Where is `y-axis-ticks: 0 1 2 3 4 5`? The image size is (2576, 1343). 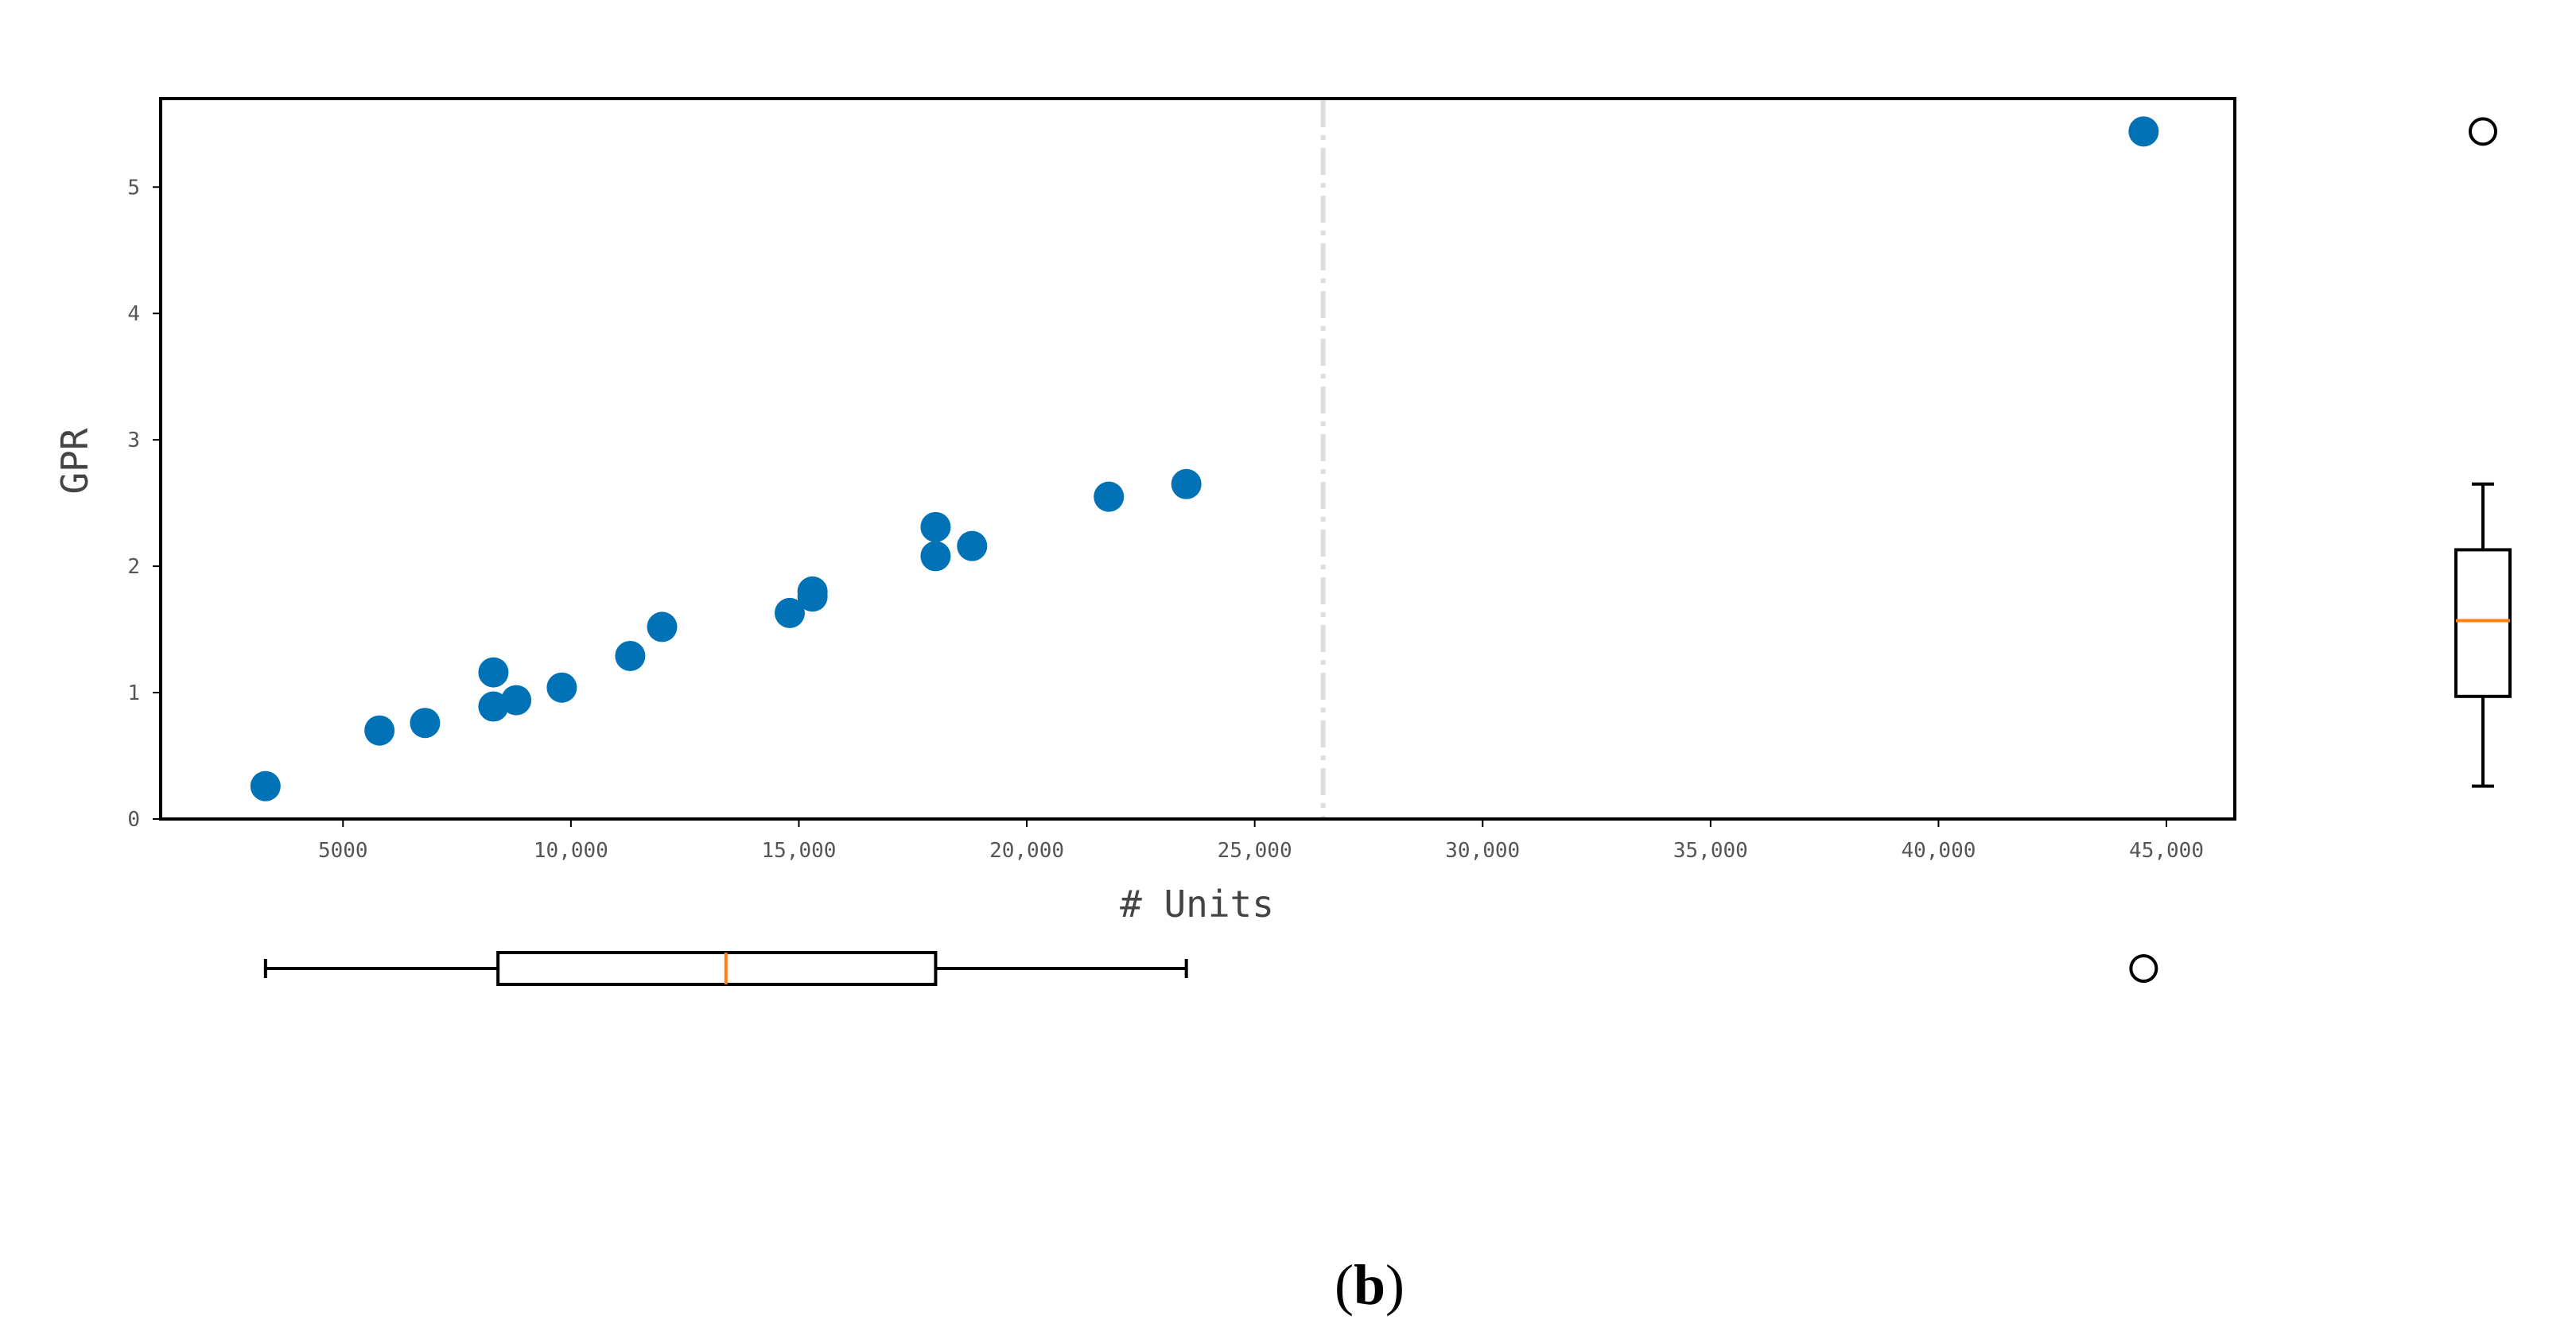 y-axis-ticks: 0 1 2 3 4 5 is located at coordinates (144, 504).